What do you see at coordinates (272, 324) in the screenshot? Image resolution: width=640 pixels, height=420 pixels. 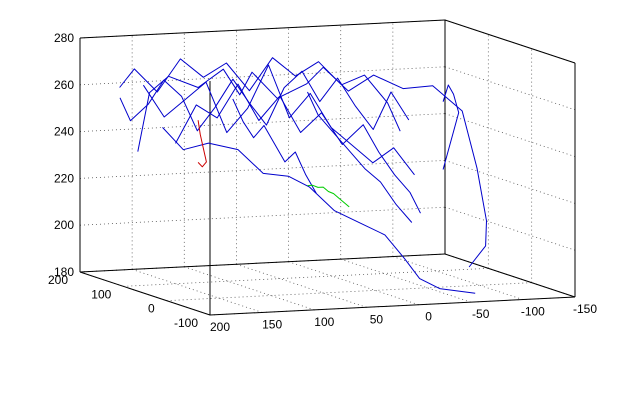 I see `x-tick-label: 150` at bounding box center [272, 324].